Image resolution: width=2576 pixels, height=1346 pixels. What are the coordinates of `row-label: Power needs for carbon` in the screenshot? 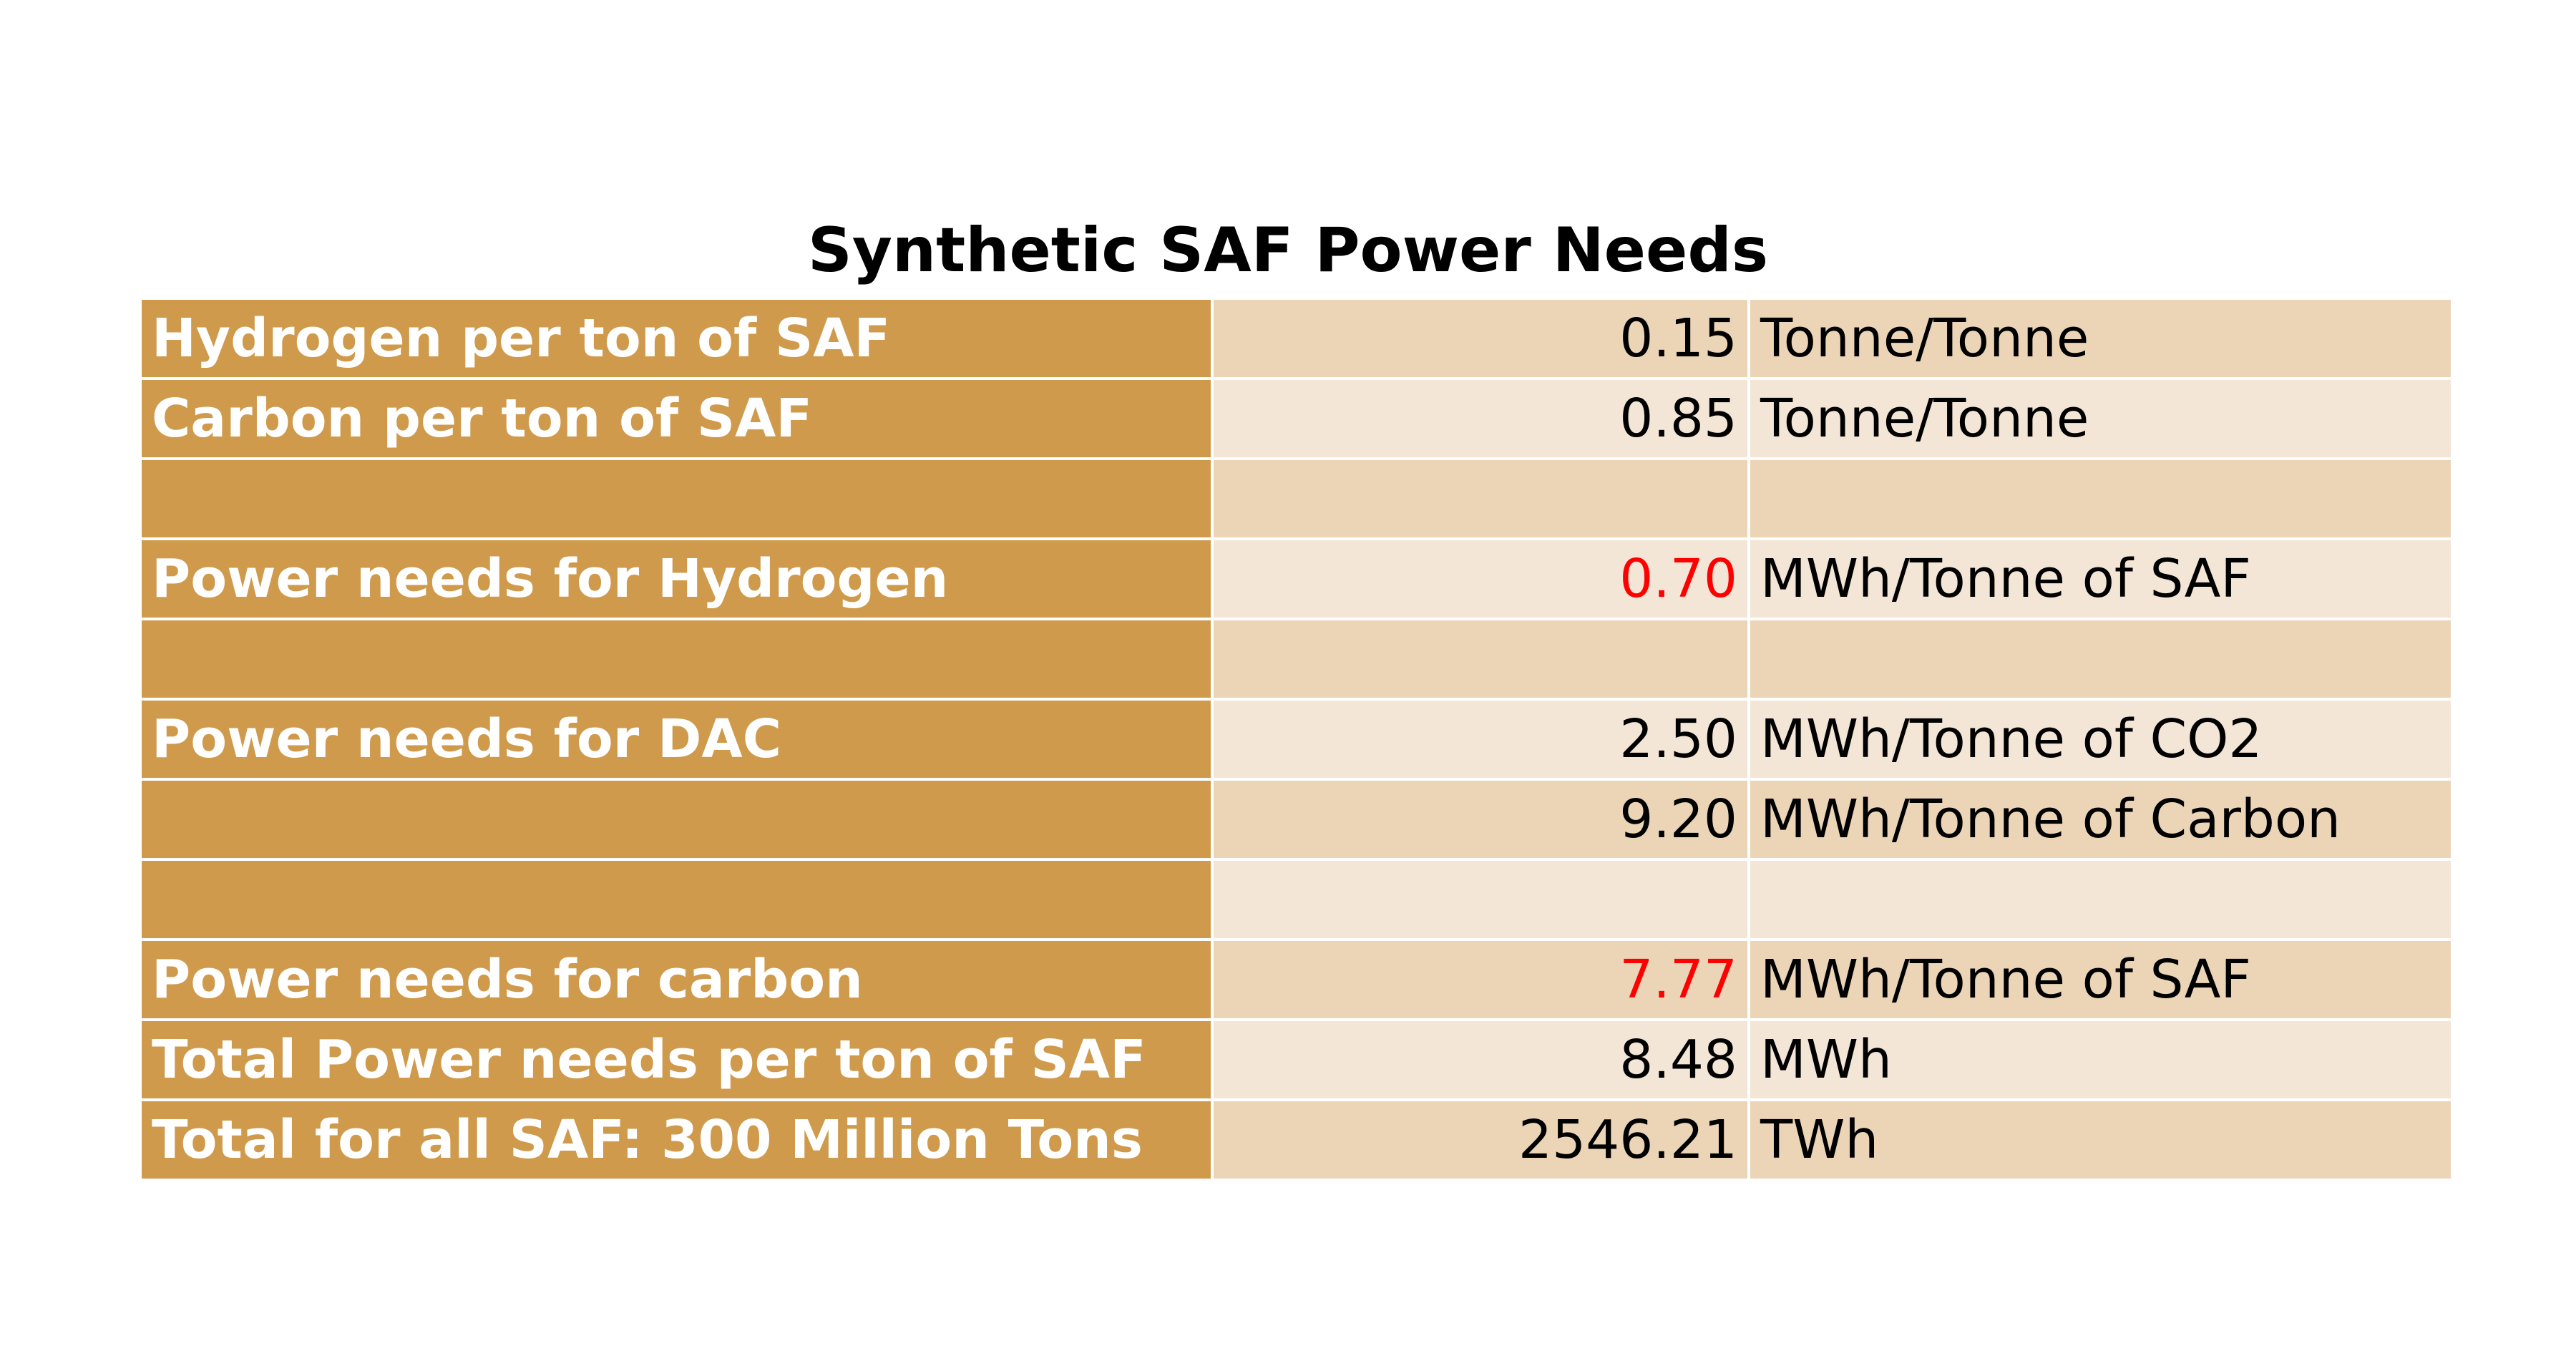 It's located at (676, 979).